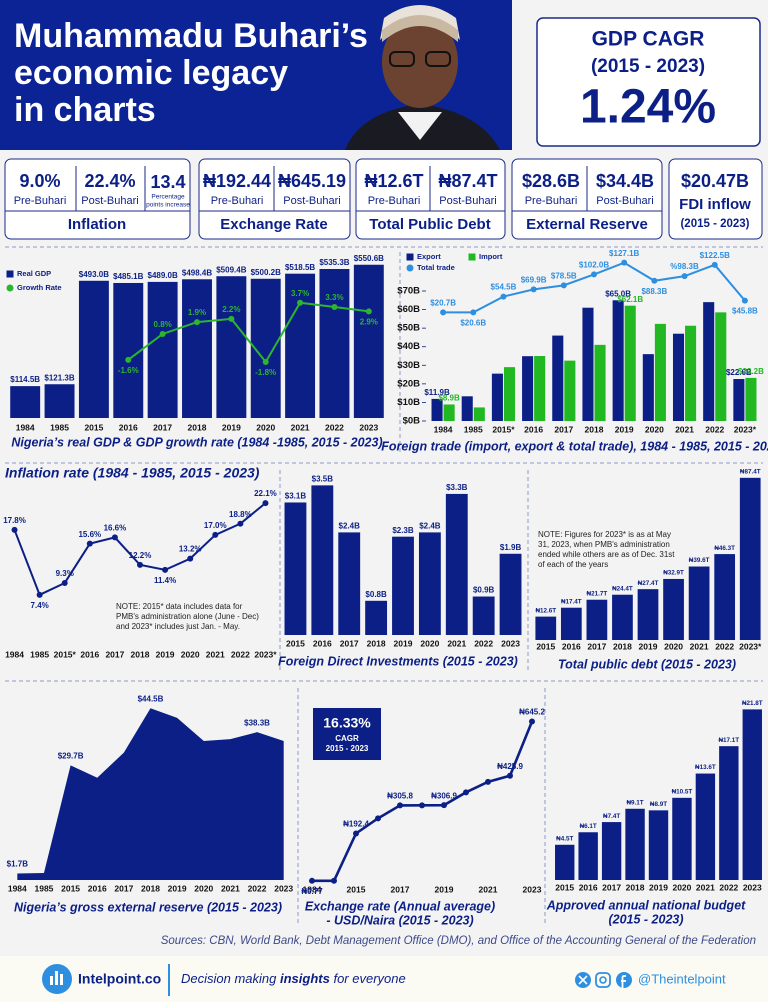  Describe the element at coordinates (128, 370) in the screenshot. I see `value-label: -1.6%` at that location.